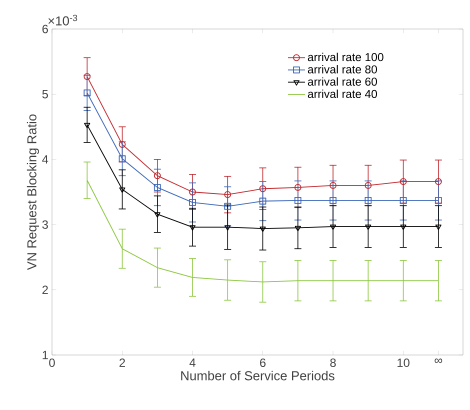  What do you see at coordinates (343, 69) in the screenshot?
I see `legend-label: arrival rate 80` at bounding box center [343, 69].